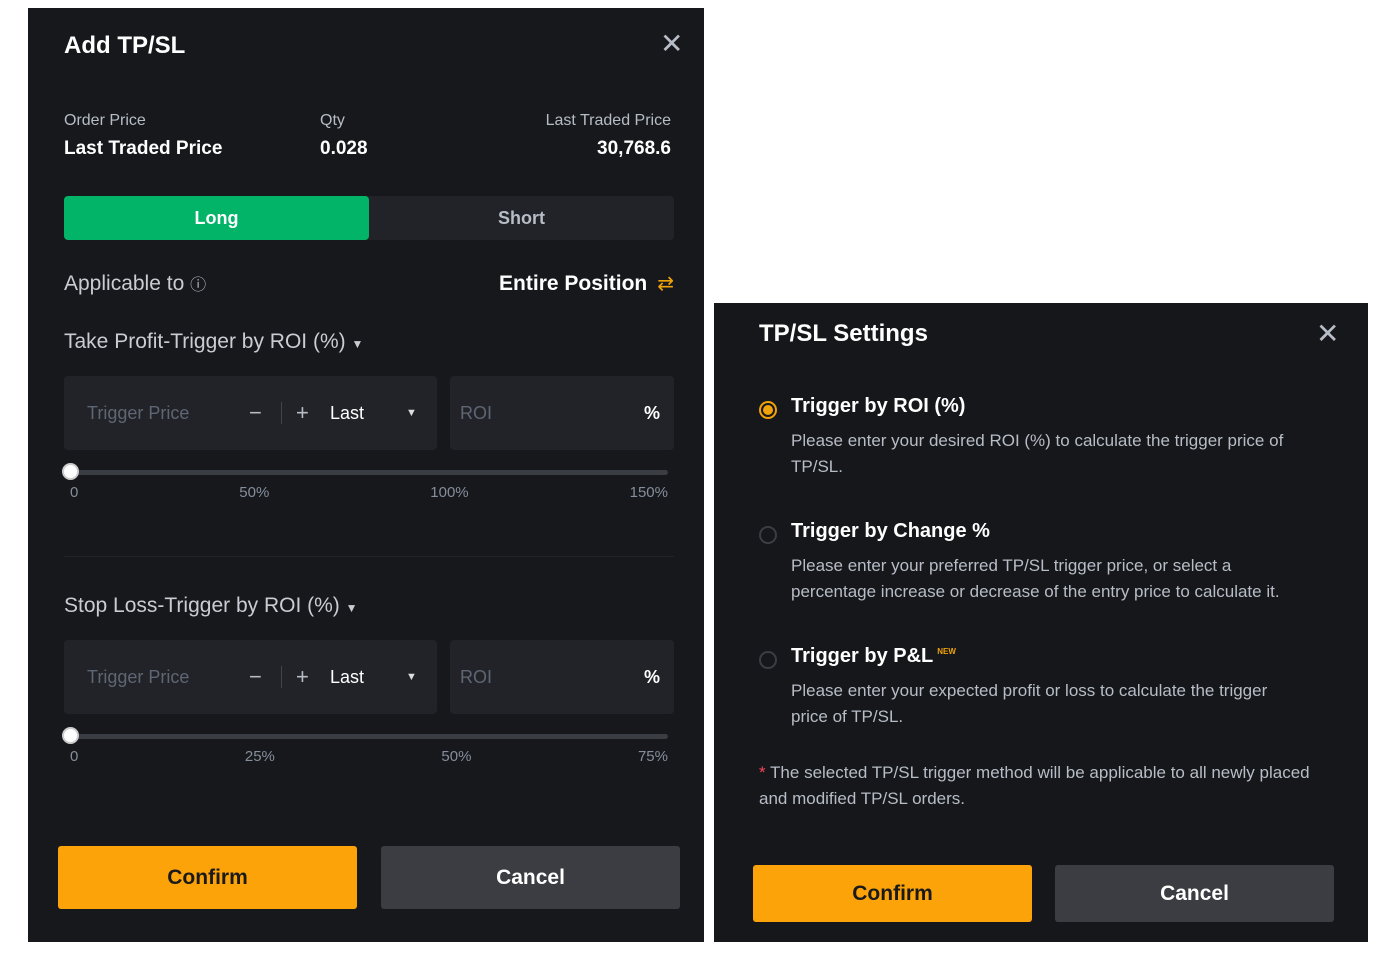 Image resolution: width=1376 pixels, height=956 pixels. I want to click on tick: 150%, so click(648, 492).